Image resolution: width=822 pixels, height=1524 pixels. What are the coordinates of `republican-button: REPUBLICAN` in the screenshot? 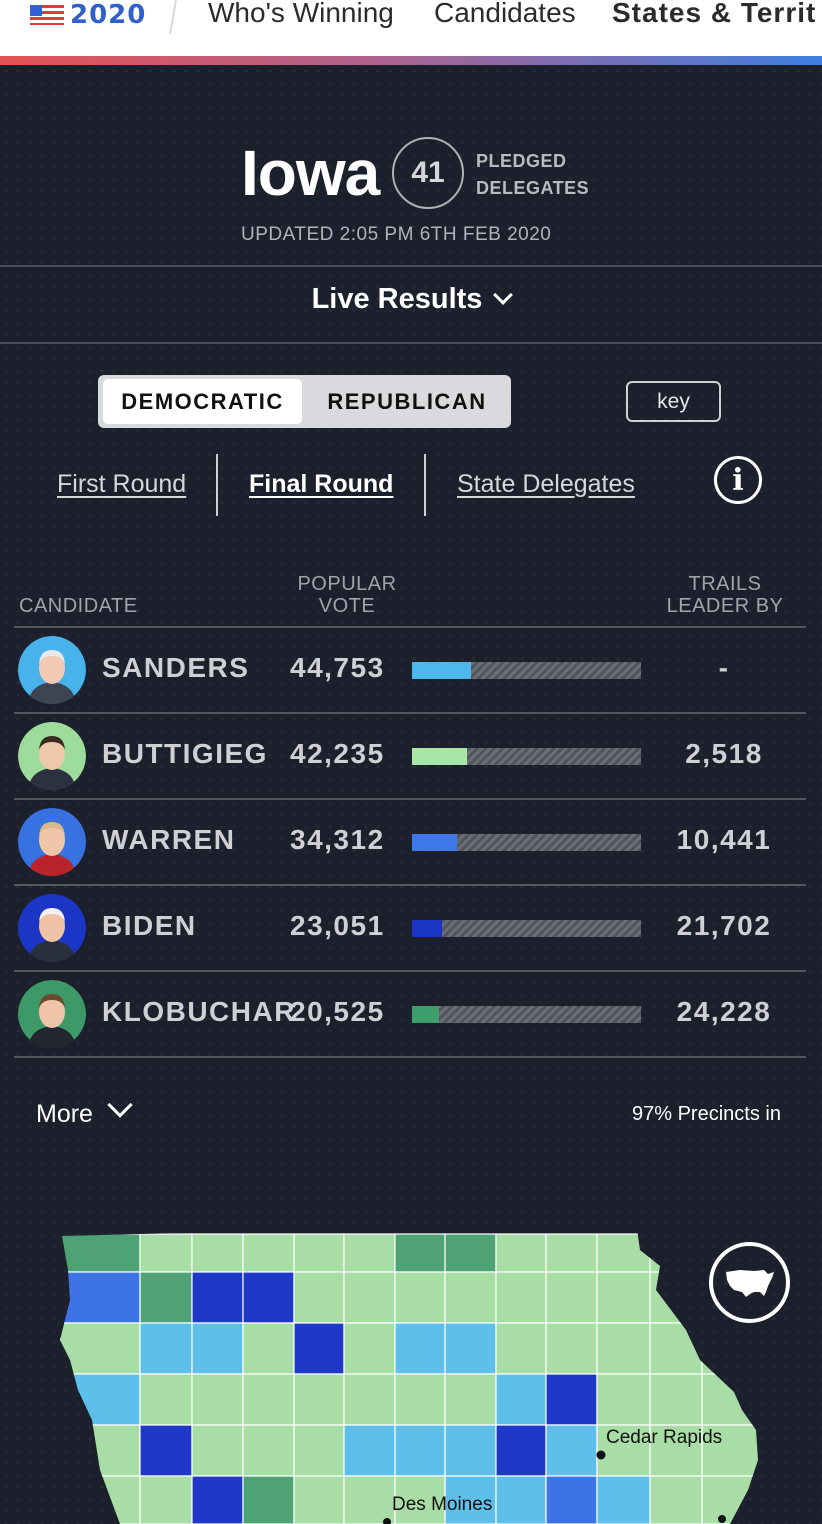 It's located at (407, 401).